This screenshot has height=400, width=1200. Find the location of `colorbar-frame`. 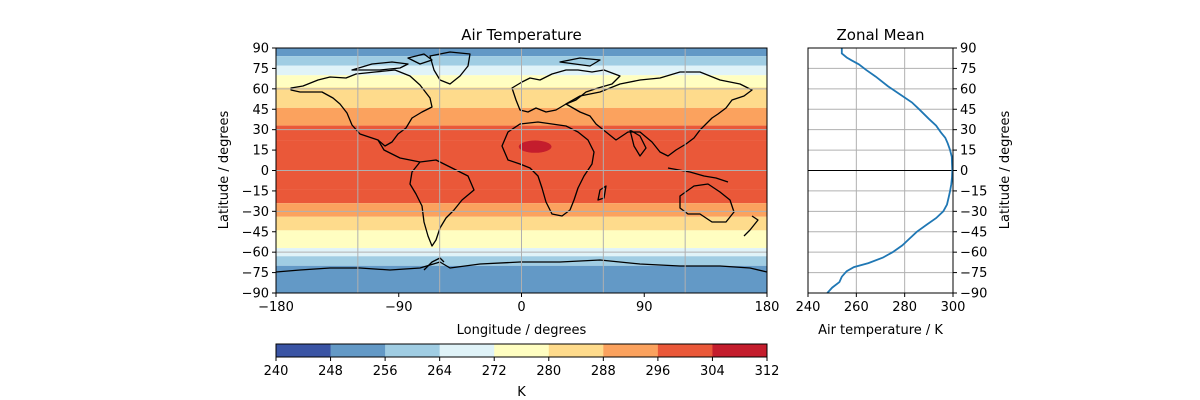

colorbar-frame is located at coordinates (521, 350).